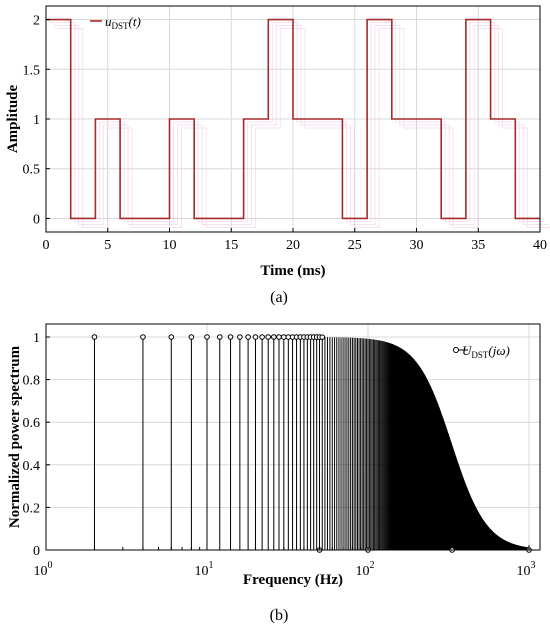  What do you see at coordinates (279, 615) in the screenshot?
I see `panel-b-caption: (b)` at bounding box center [279, 615].